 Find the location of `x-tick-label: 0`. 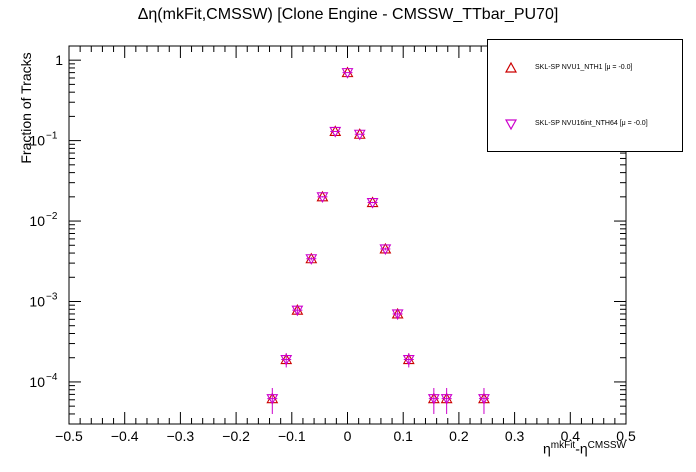

x-tick-label: 0 is located at coordinates (348, 436).